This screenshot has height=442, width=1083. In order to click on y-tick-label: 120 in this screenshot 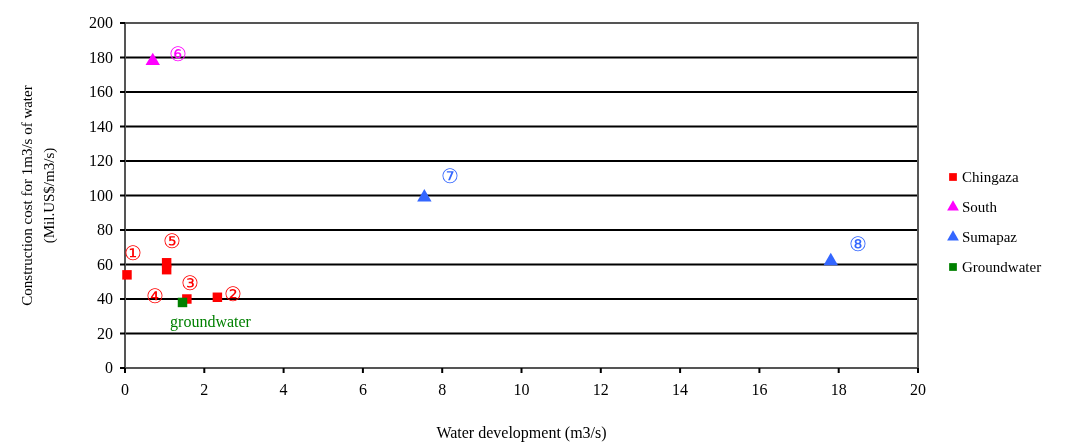, I will do `click(101, 160)`.